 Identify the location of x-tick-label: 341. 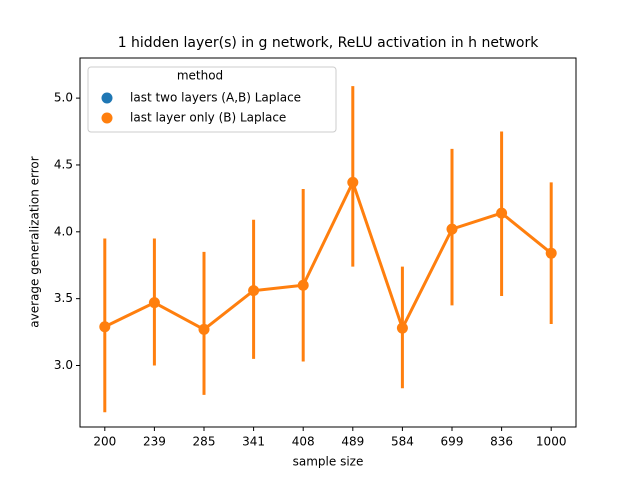
(253, 442).